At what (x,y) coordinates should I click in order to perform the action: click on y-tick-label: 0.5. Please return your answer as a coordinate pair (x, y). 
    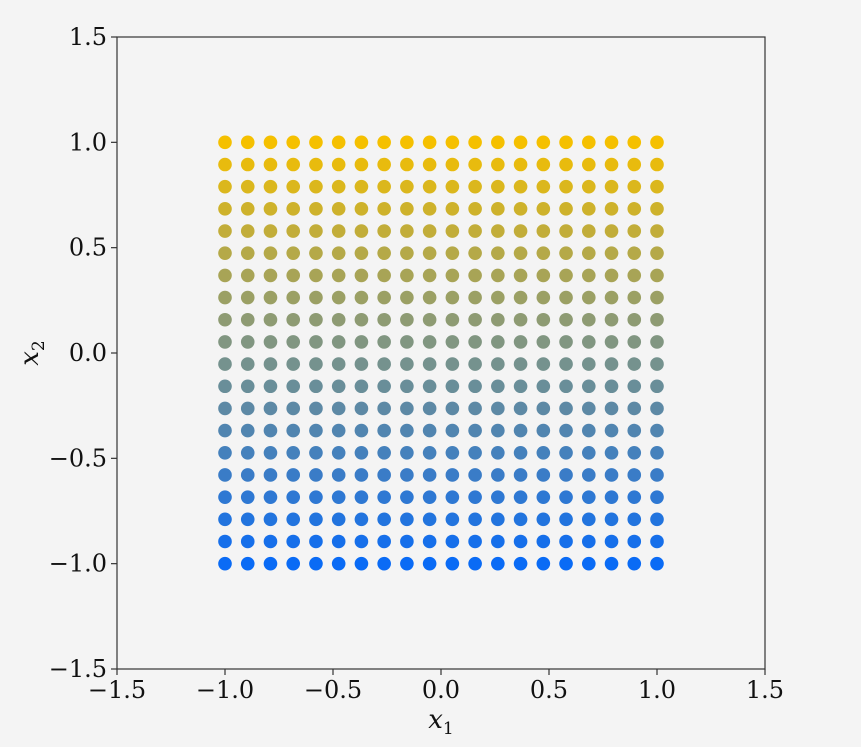
    Looking at the image, I should click on (88, 248).